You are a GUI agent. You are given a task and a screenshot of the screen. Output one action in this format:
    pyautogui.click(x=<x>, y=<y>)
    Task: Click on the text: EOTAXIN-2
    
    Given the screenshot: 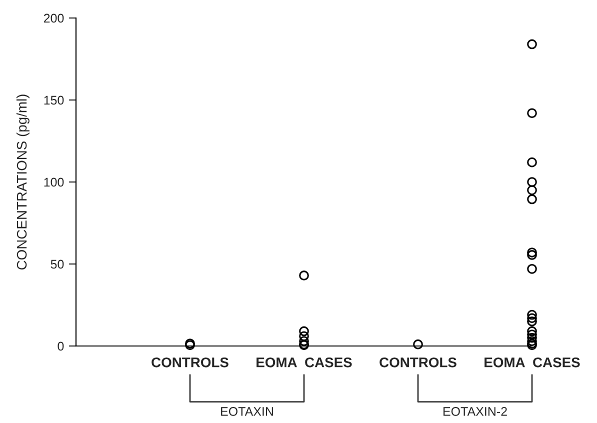 What is the action you would take?
    pyautogui.click(x=475, y=411)
    